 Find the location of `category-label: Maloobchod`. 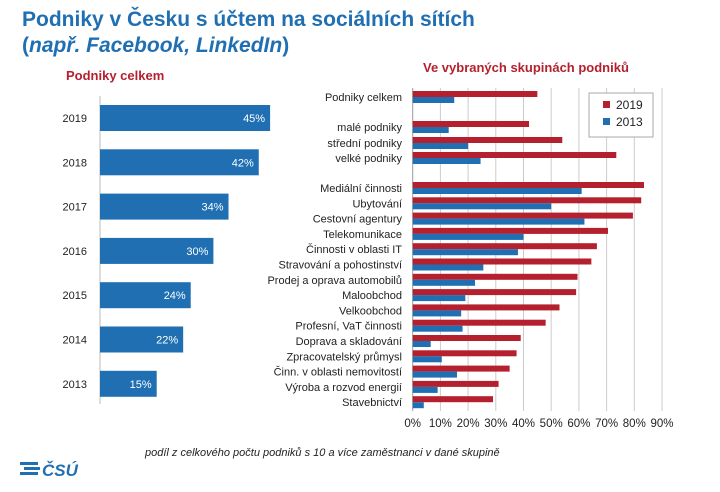

category-label: Maloobchod is located at coordinates (372, 296).